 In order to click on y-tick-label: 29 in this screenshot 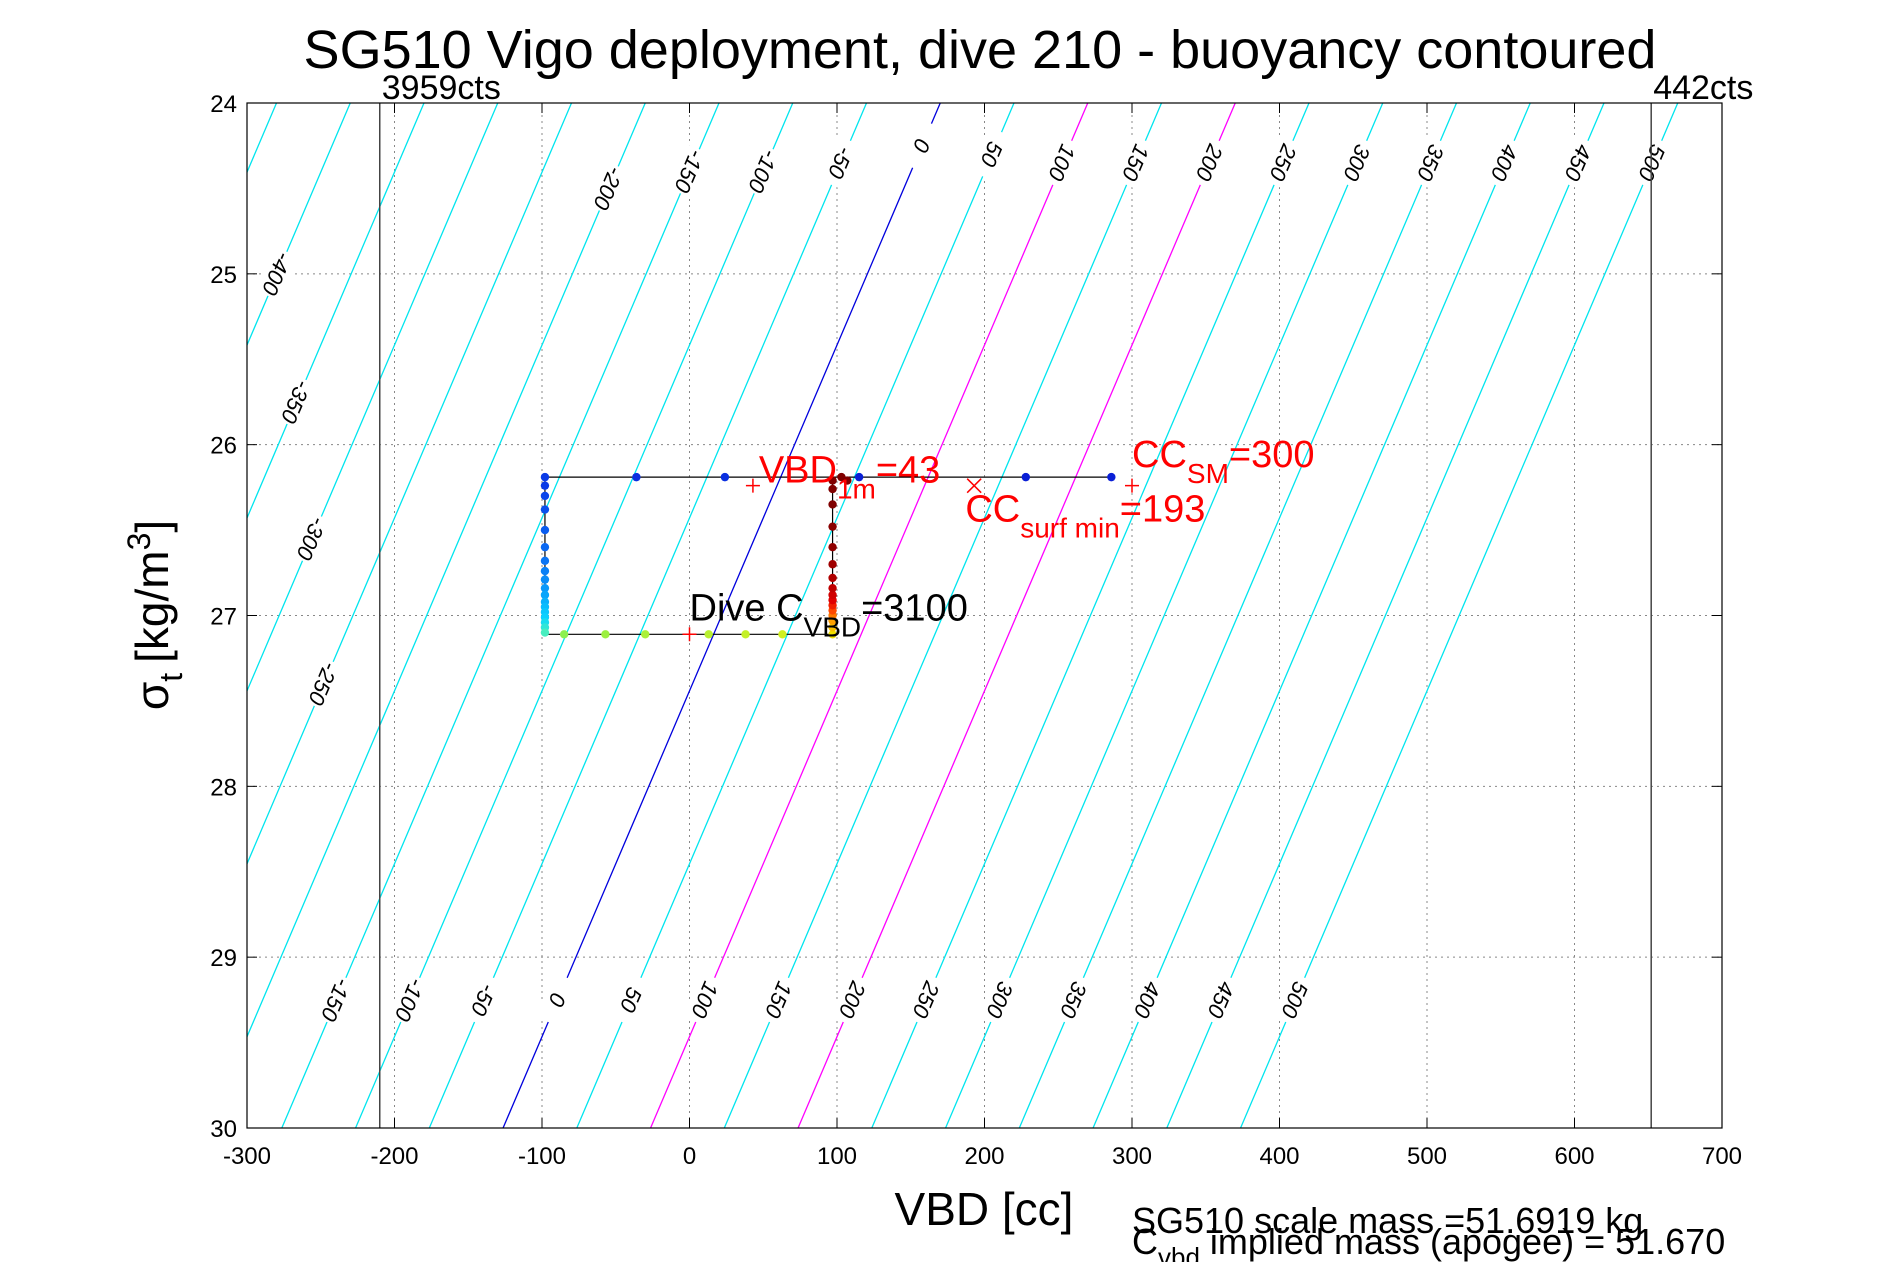, I will do `click(223, 958)`.